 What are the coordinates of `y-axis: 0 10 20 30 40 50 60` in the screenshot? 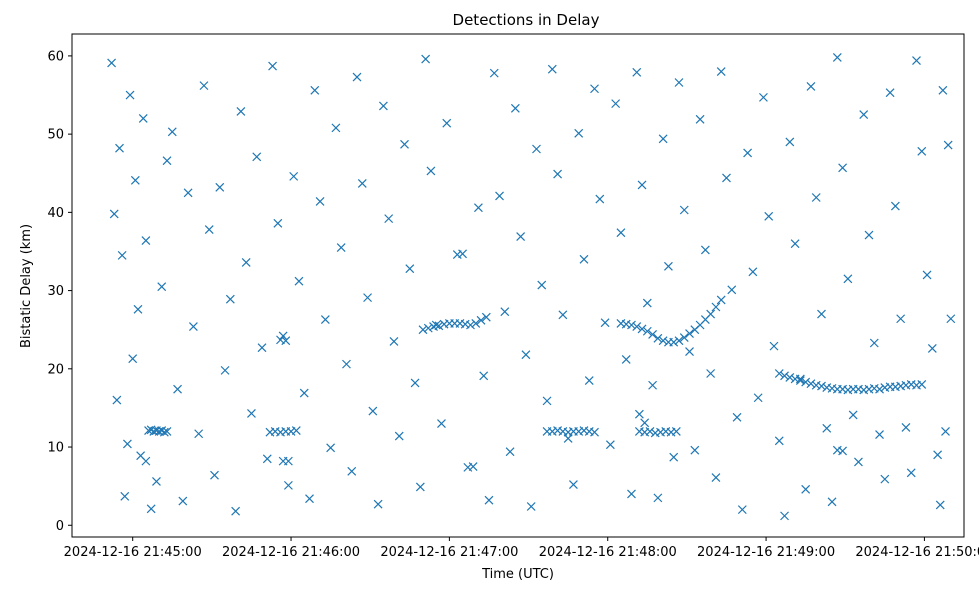 It's located at (59, 291).